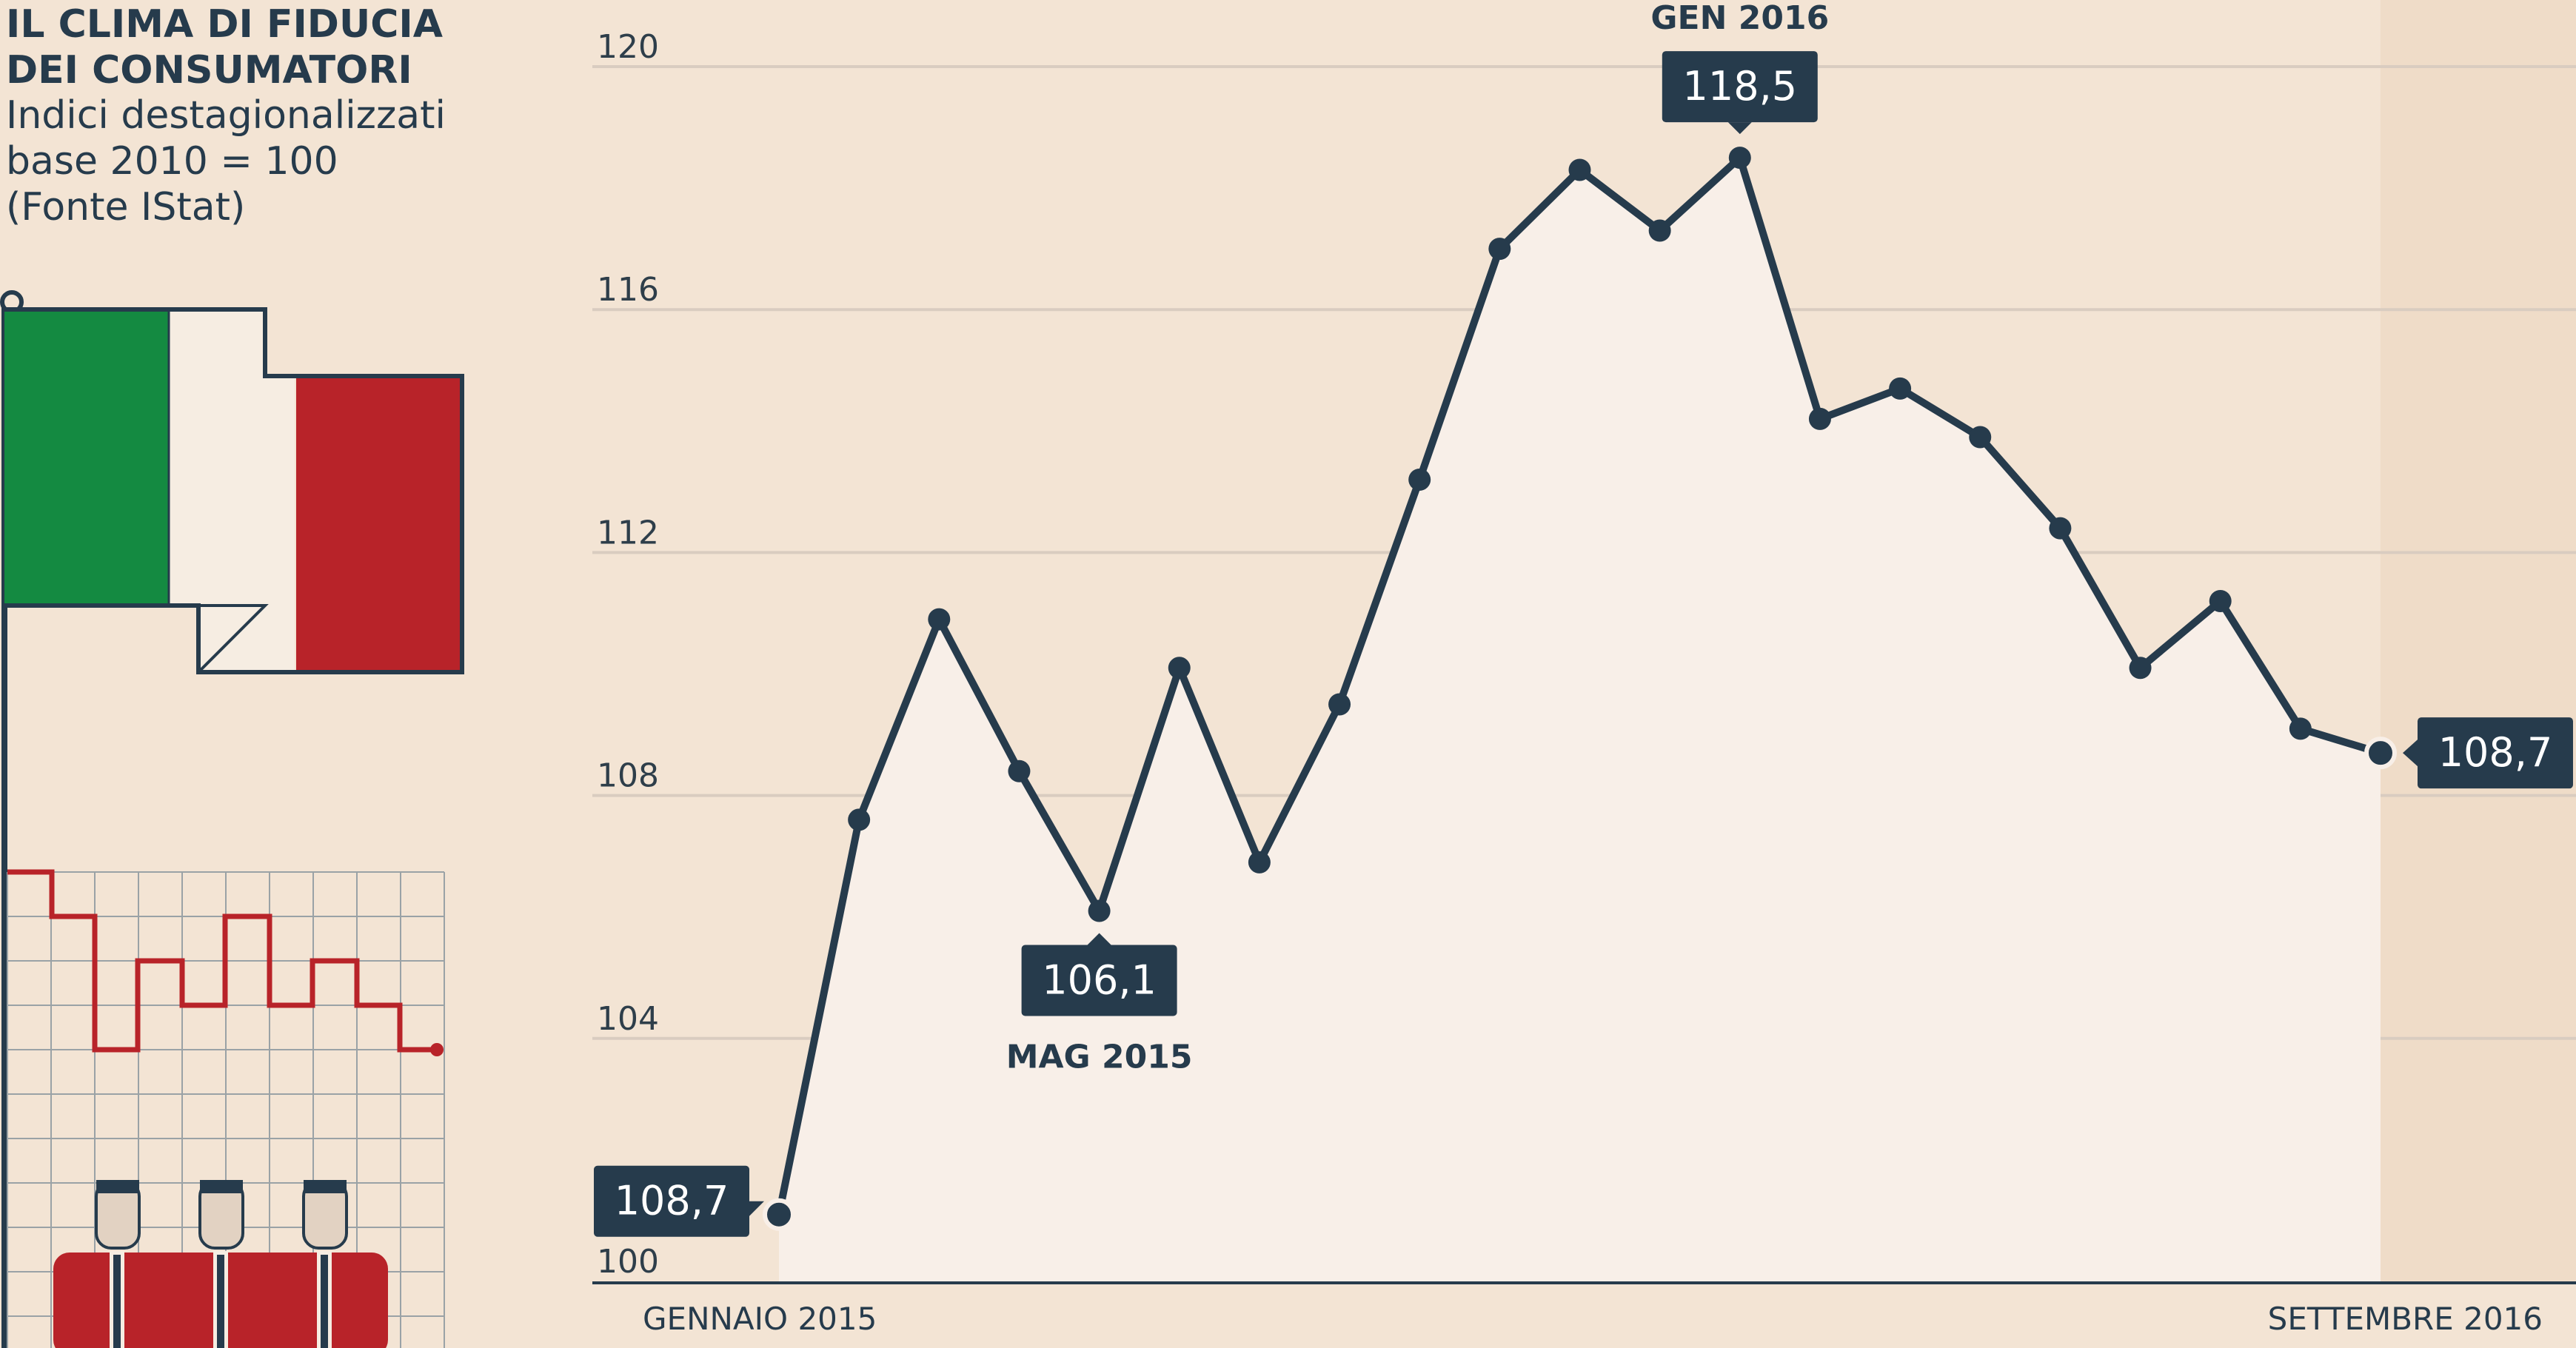  I want to click on callout-low: 106,1 MAG 2015, so click(1099, 1004).